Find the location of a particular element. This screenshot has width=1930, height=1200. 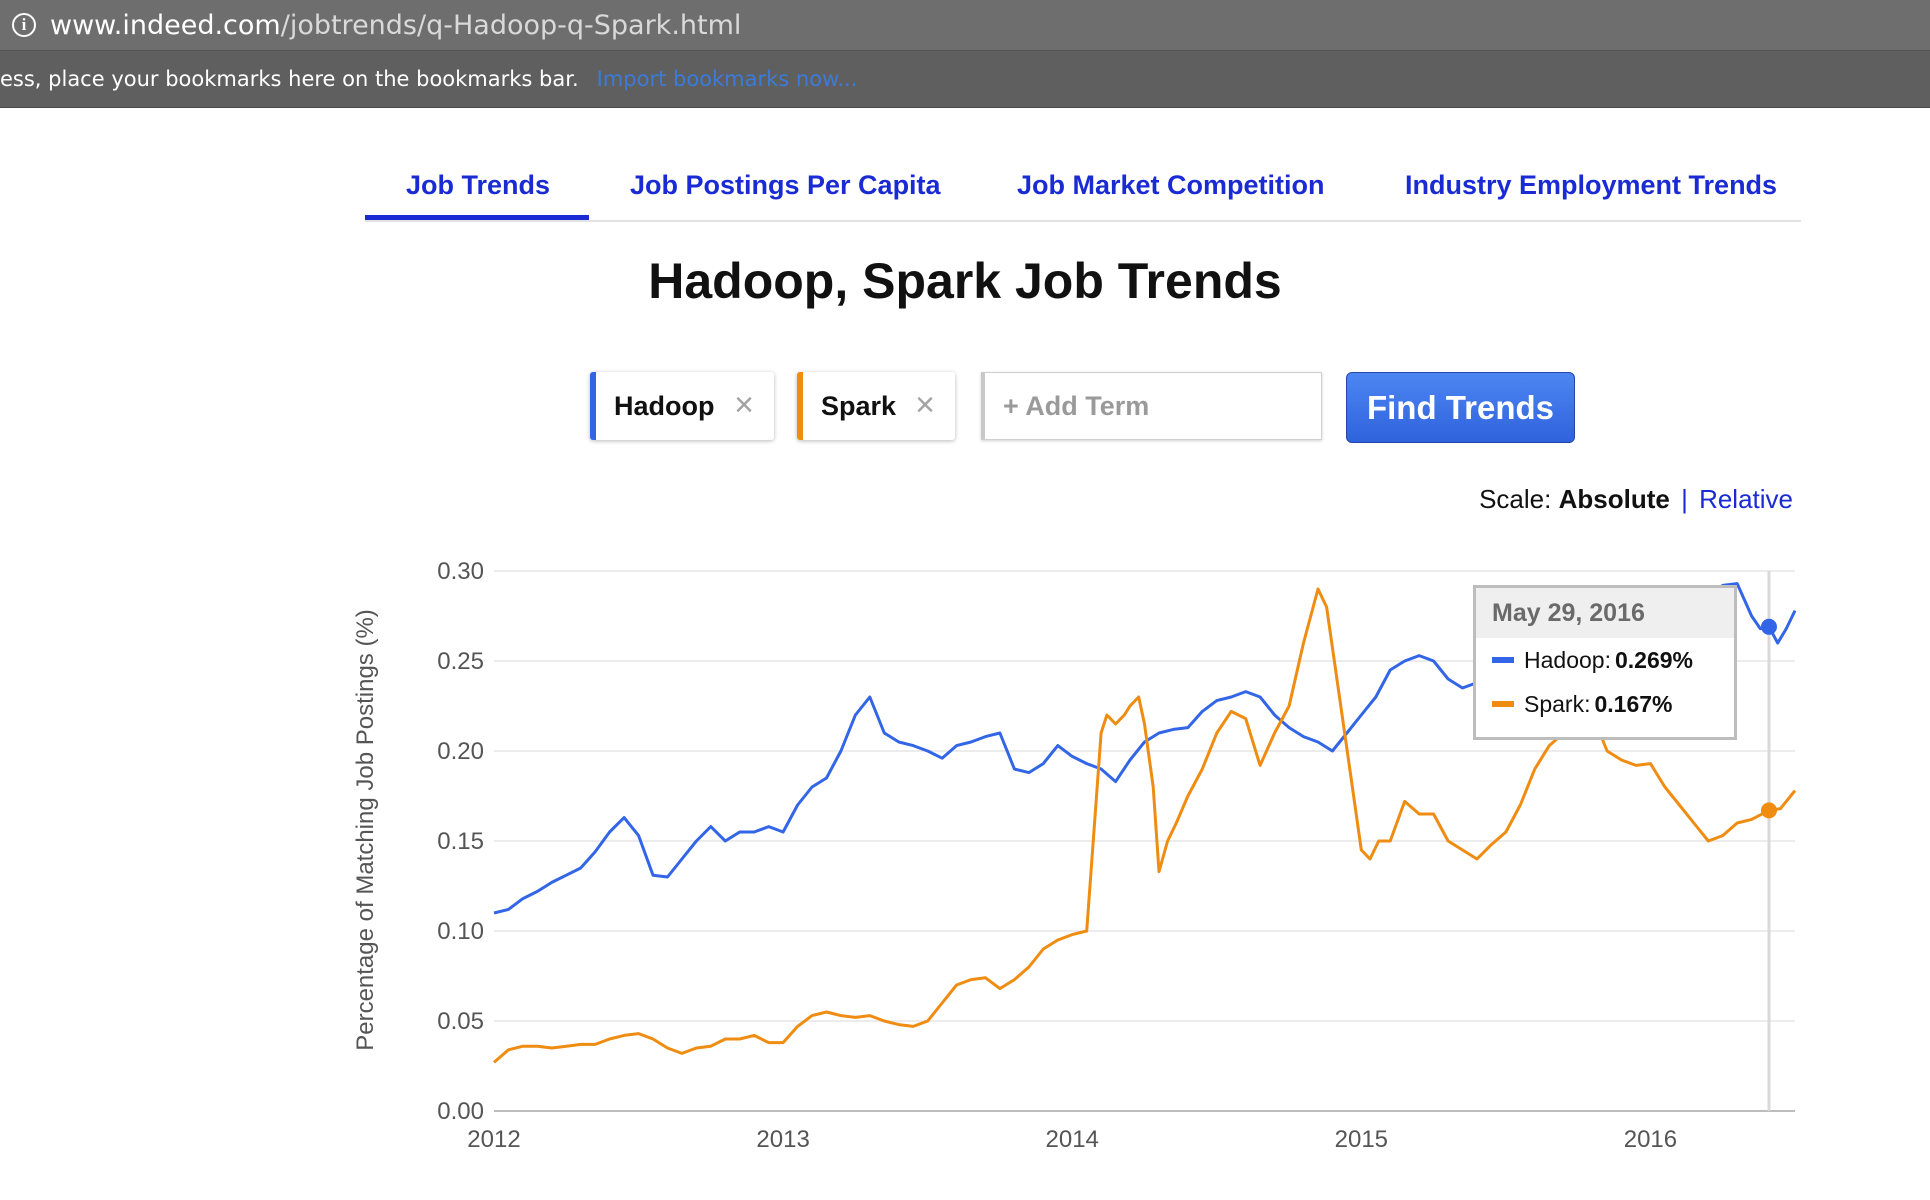

tooltip-date: May 29, 2016 is located at coordinates (1605, 613).